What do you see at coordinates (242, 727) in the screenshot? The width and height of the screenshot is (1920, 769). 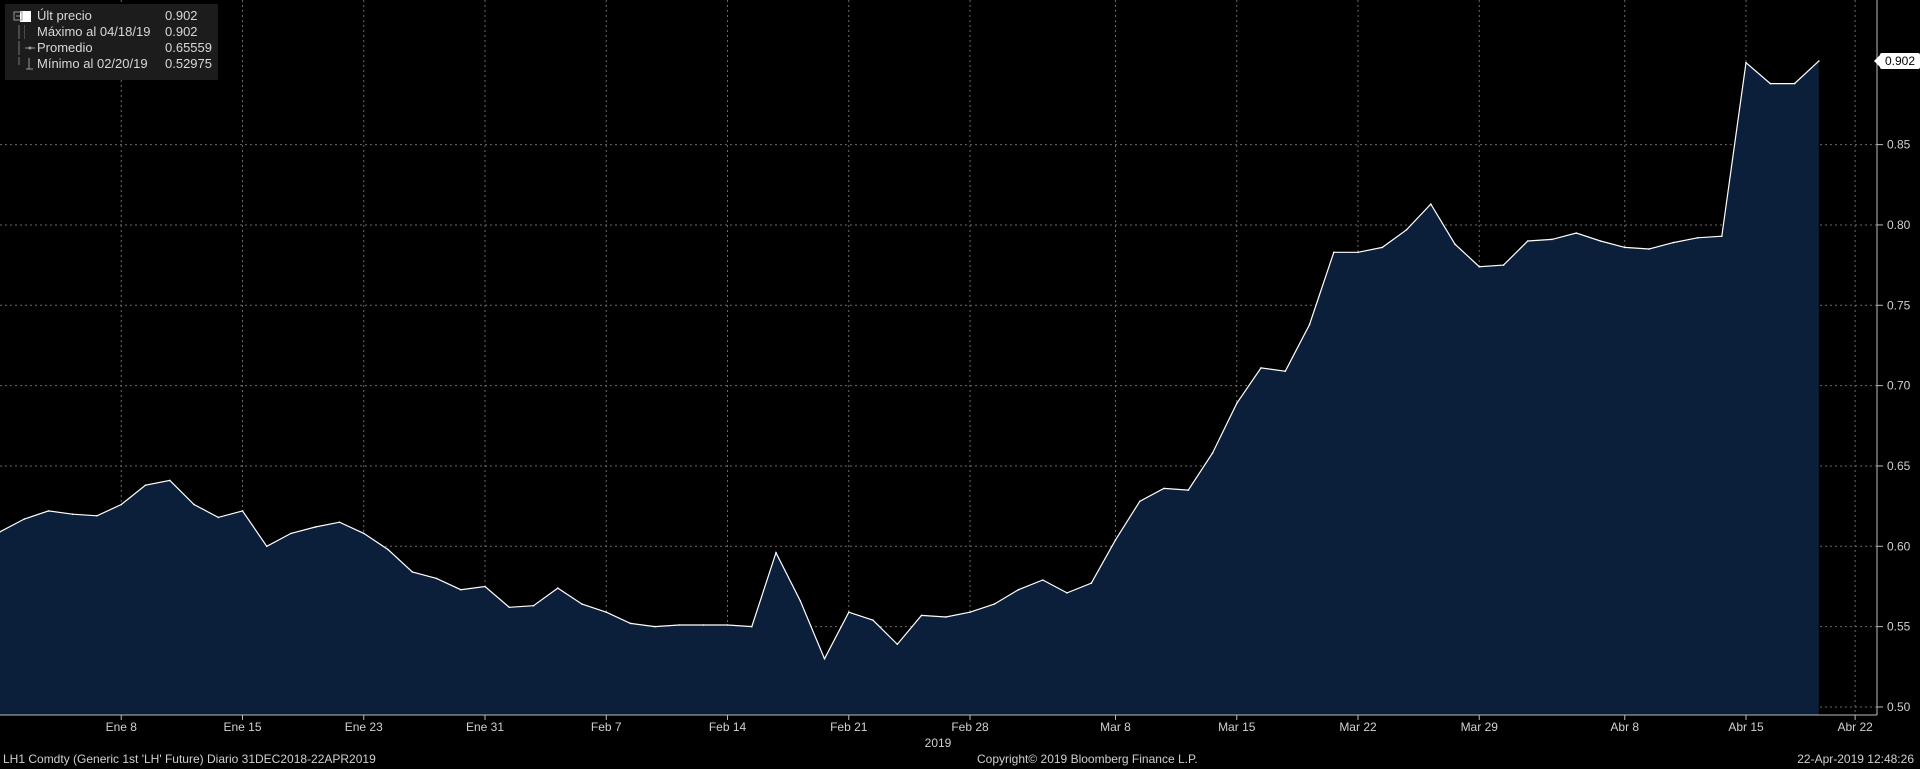 I see `x-tick-label: Ene 15` at bounding box center [242, 727].